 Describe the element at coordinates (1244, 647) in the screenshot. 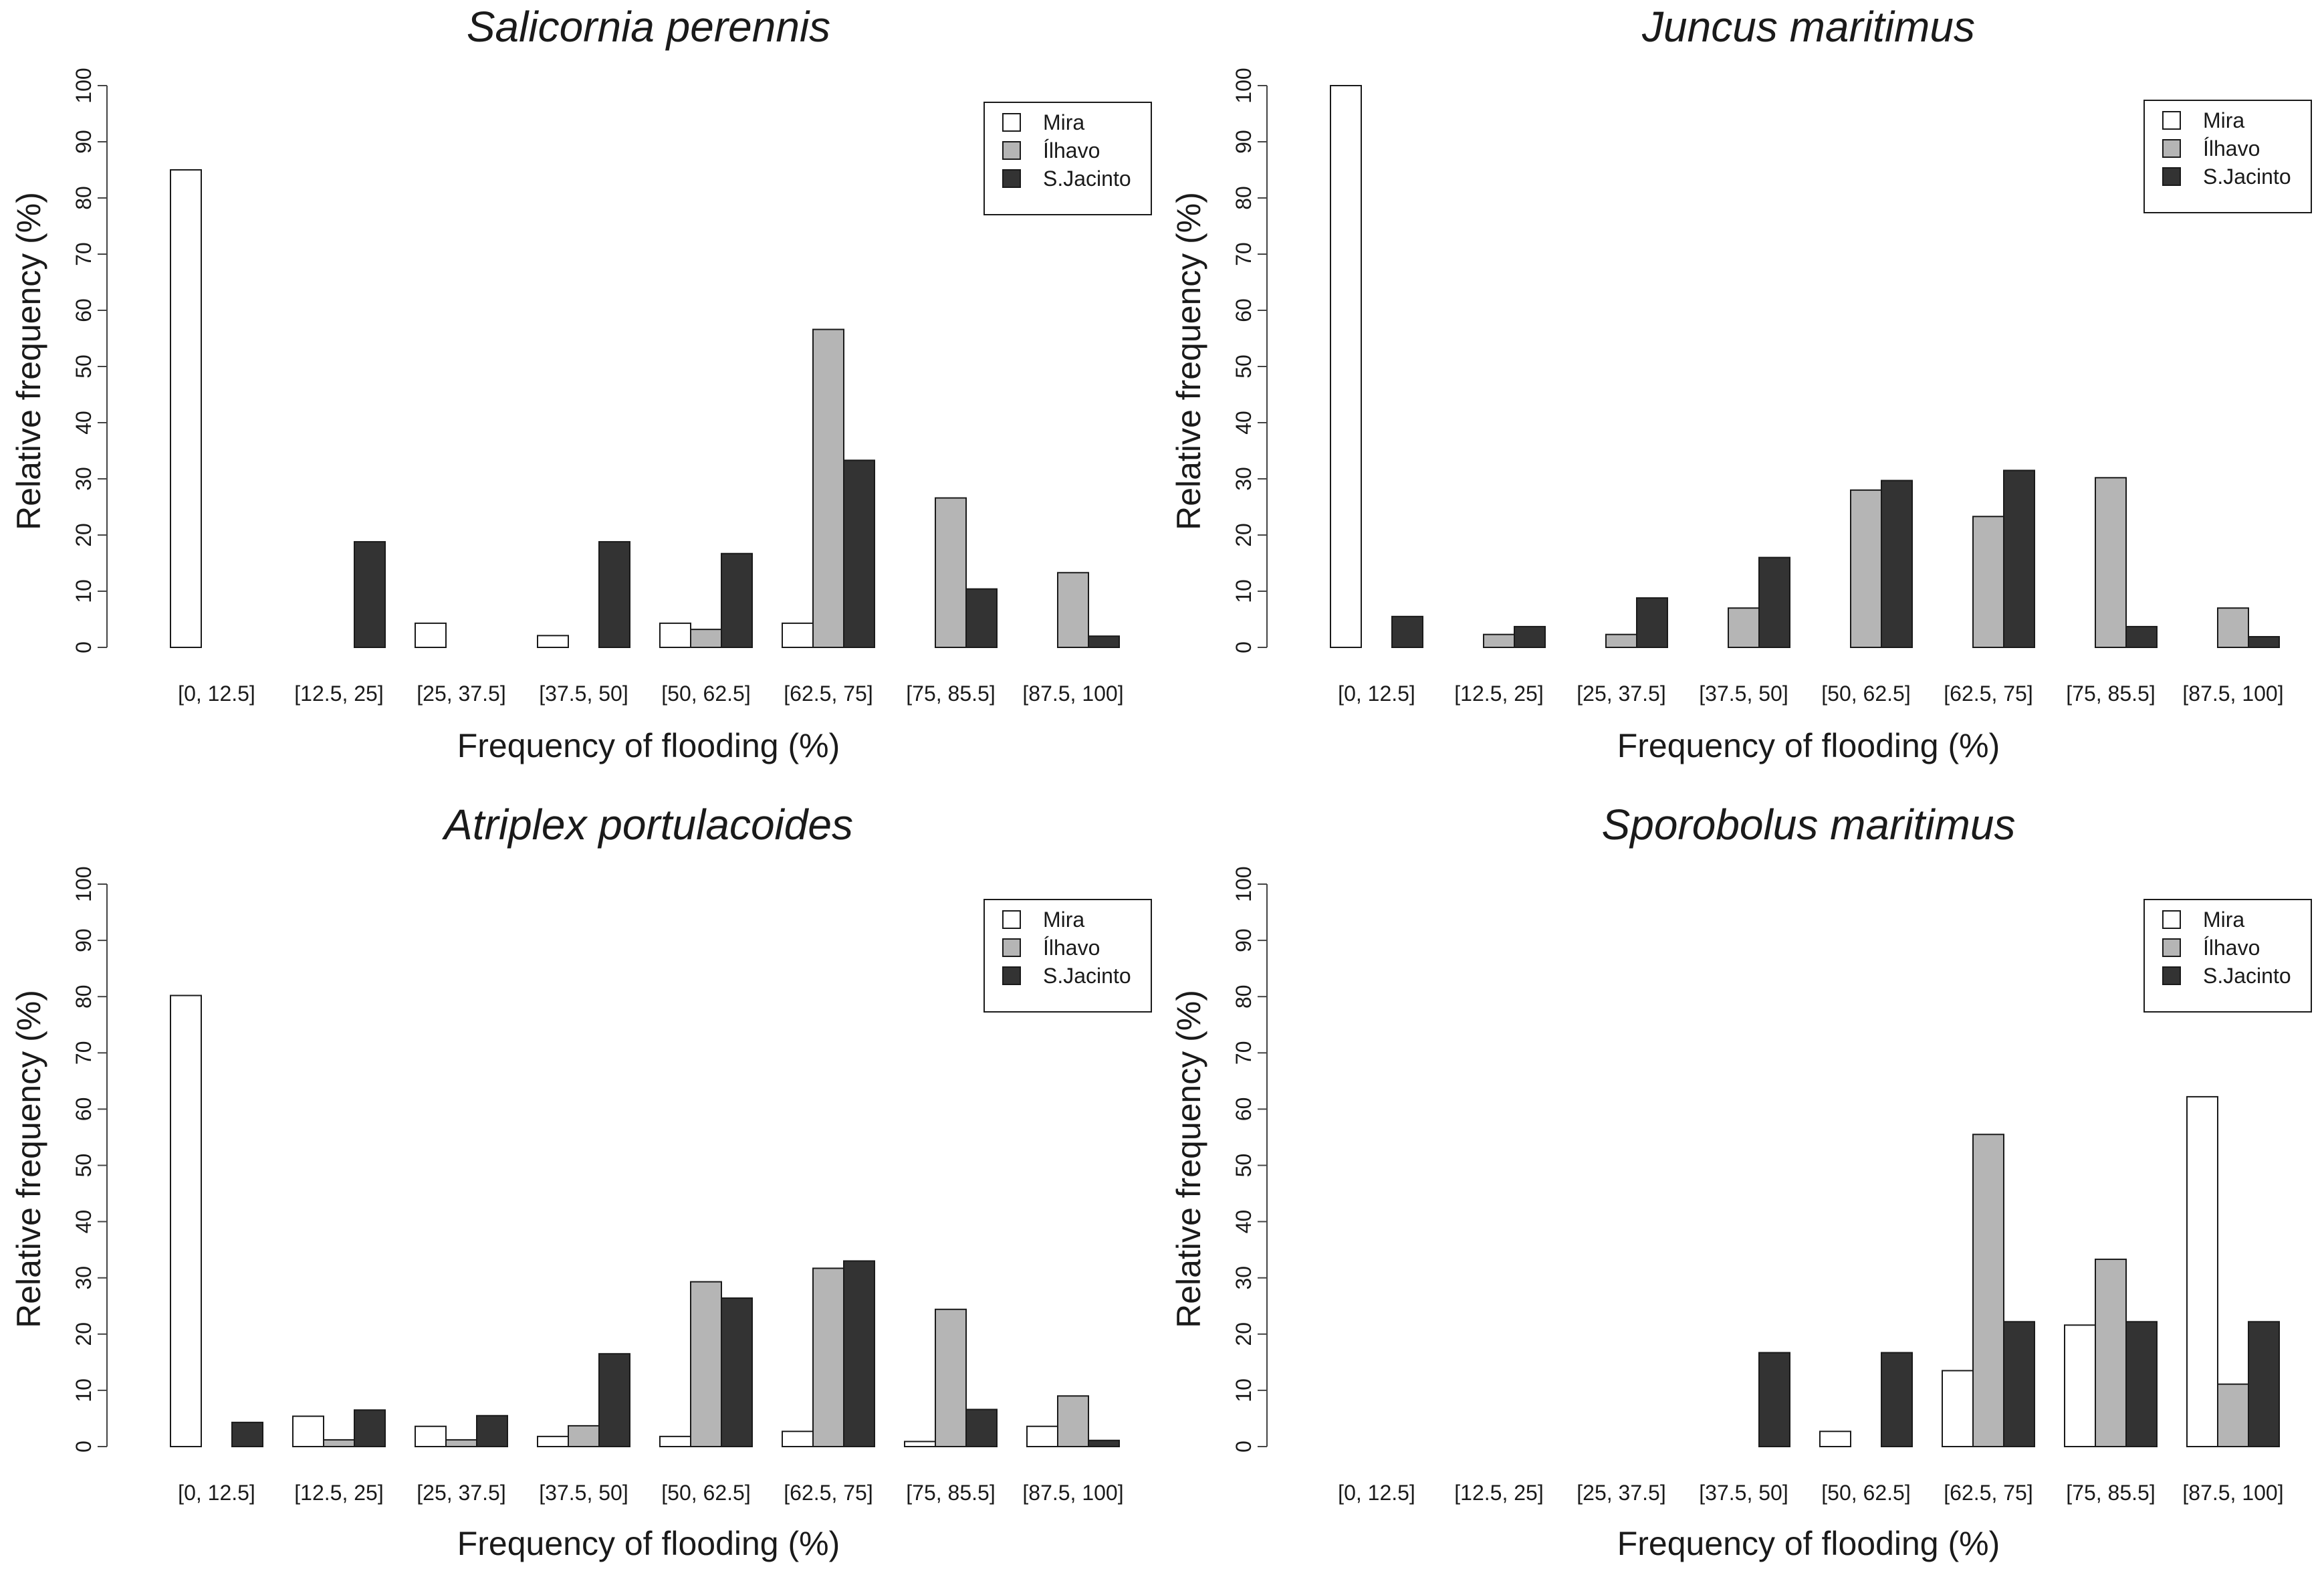

I see `y-tick-label: 0` at that location.